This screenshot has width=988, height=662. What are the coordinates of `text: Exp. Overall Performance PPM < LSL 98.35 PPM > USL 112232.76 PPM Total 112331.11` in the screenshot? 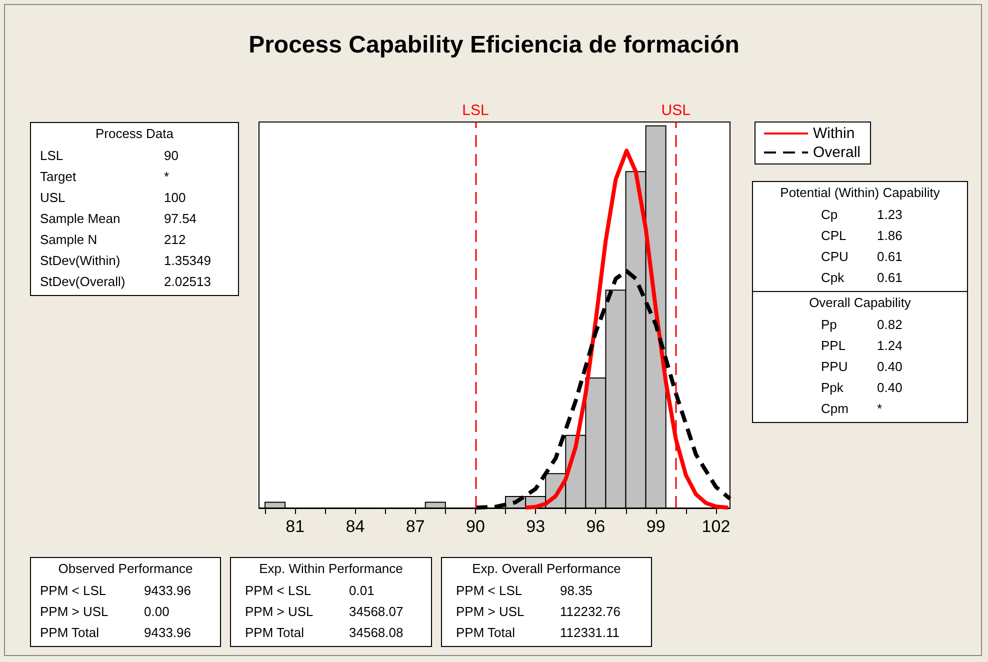 It's located at (538, 600).